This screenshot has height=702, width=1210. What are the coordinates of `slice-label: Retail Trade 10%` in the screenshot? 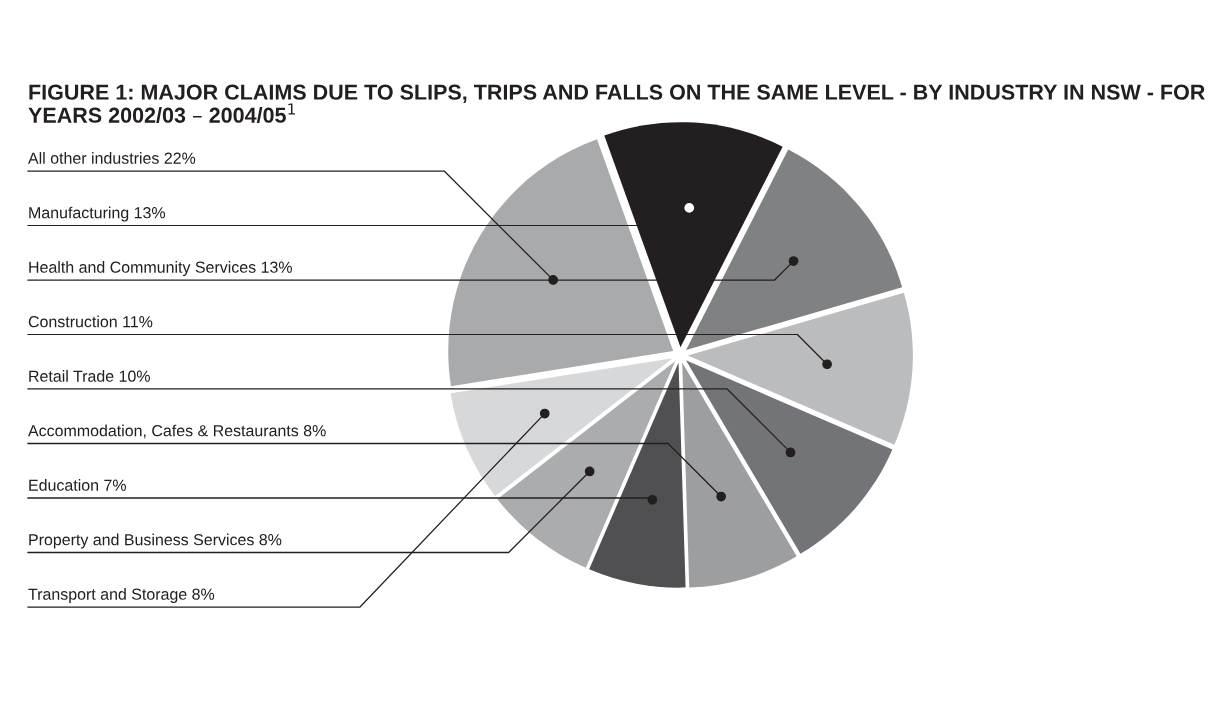 It's located at (89, 376).